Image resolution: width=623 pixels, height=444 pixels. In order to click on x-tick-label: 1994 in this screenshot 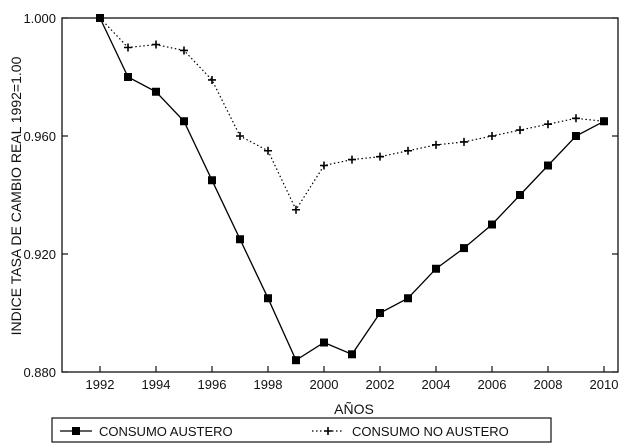, I will do `click(156, 384)`.